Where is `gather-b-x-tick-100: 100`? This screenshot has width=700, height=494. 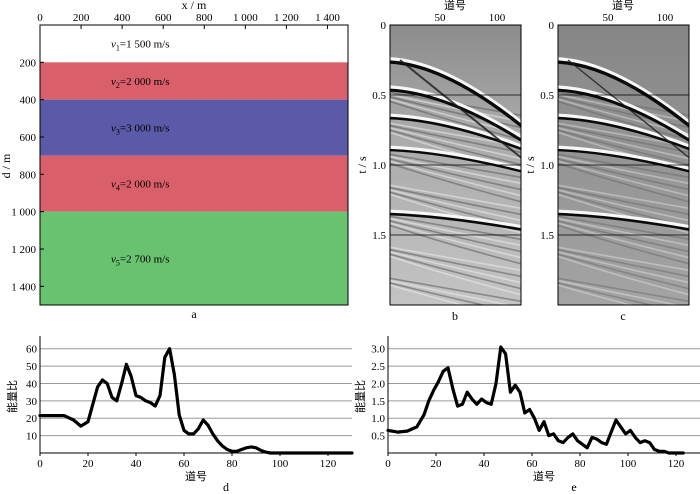 gather-b-x-tick-100: 100 is located at coordinates (497, 18).